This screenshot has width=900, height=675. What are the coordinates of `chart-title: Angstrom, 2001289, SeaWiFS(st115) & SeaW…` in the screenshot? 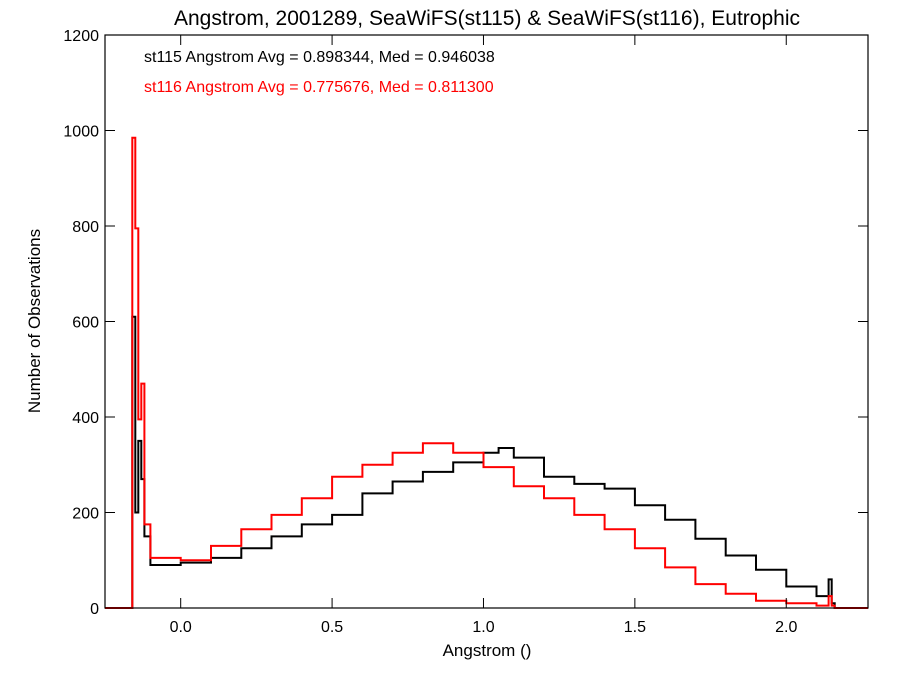 It's located at (487, 18).